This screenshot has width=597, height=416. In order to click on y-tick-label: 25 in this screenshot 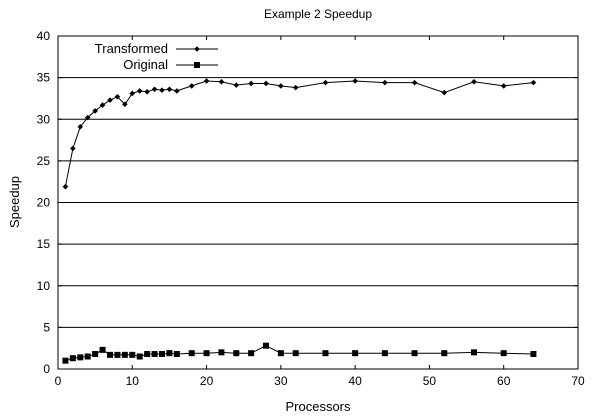, I will do `click(44, 161)`.